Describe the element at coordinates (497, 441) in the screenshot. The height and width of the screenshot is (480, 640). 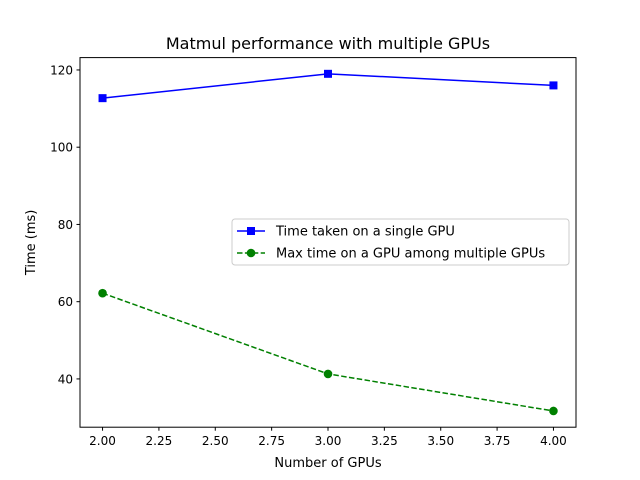
I see `x-tick-label: 3.75` at that location.